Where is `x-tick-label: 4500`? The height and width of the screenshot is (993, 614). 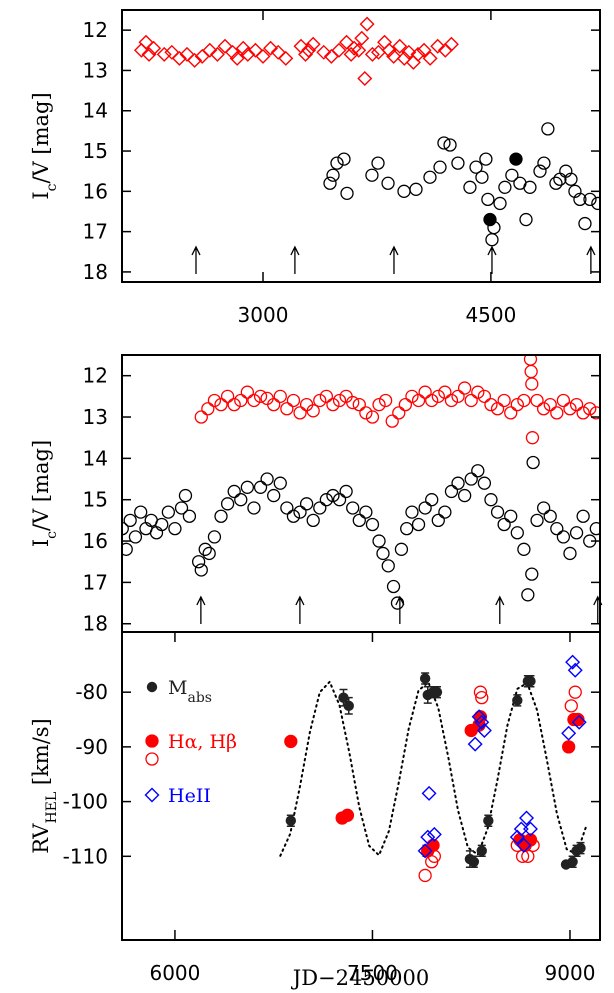 x-tick-label: 4500 is located at coordinates (490, 315).